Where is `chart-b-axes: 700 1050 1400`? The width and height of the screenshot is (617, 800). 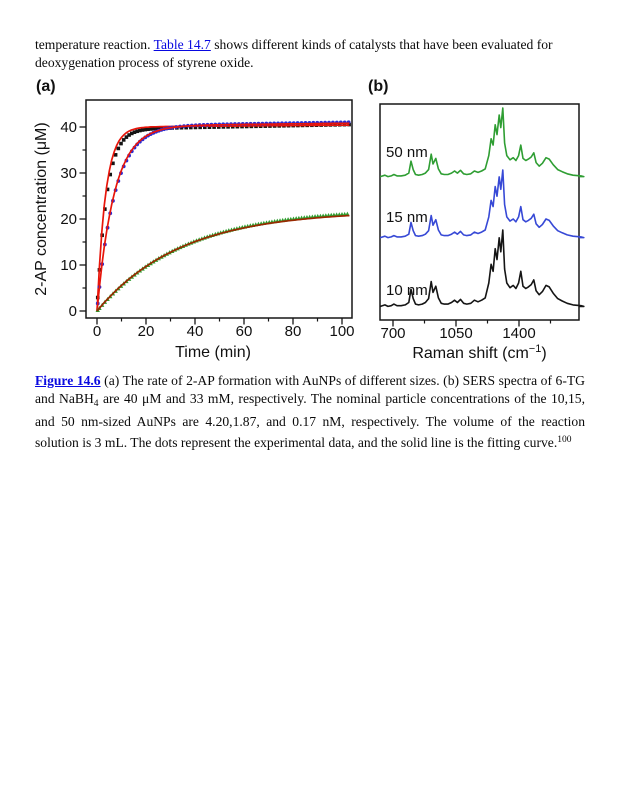
chart-b-axes: 700 1050 1400 is located at coordinates (466, 331).